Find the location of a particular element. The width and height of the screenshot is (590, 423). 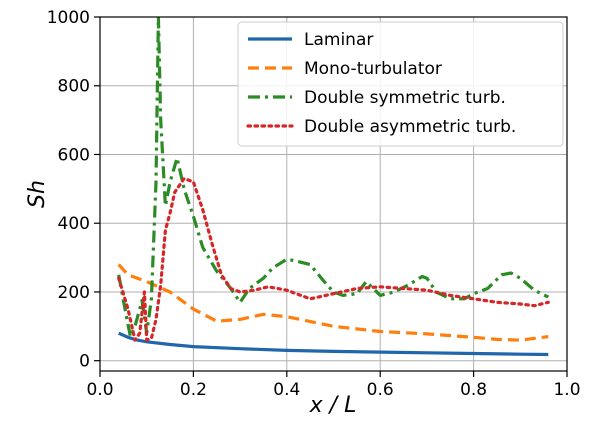

x-tick-label: 0.6 is located at coordinates (380, 390).